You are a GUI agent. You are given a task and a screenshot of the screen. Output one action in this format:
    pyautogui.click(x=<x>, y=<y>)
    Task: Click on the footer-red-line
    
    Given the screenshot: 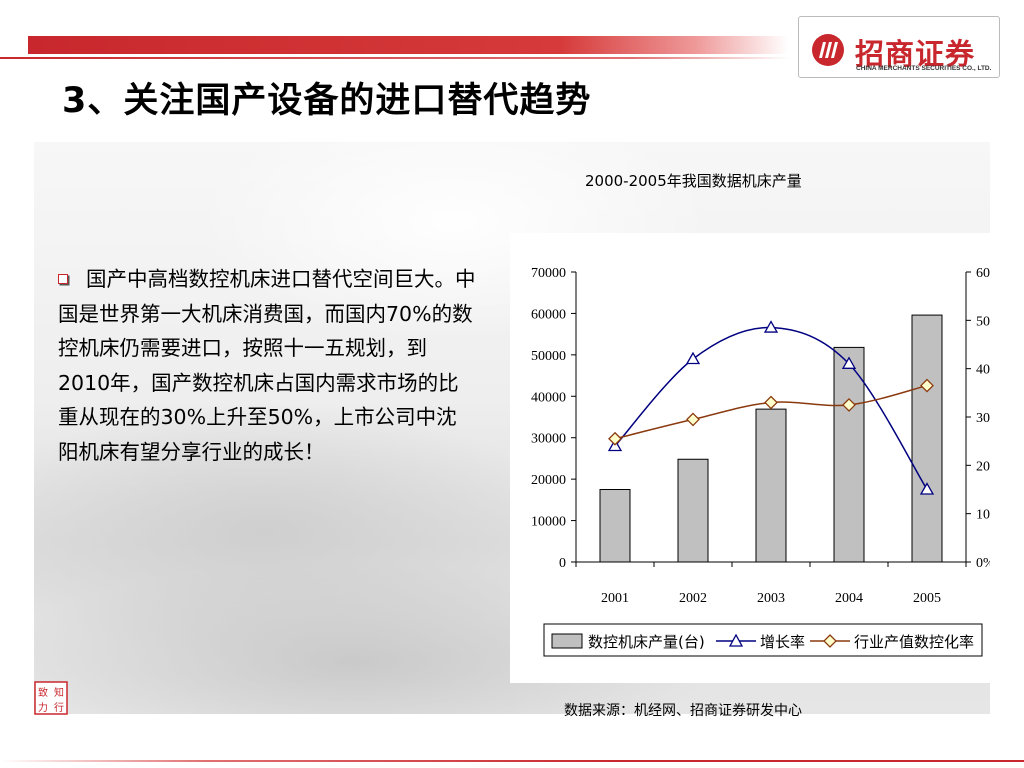 What is the action you would take?
    pyautogui.click(x=512, y=761)
    